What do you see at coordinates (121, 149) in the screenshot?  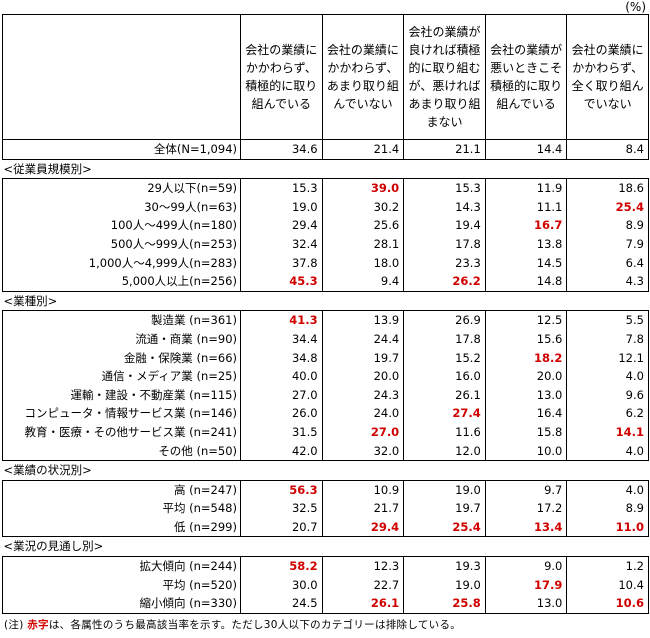 I see `row-label: 全体(N=1,094)` at bounding box center [121, 149].